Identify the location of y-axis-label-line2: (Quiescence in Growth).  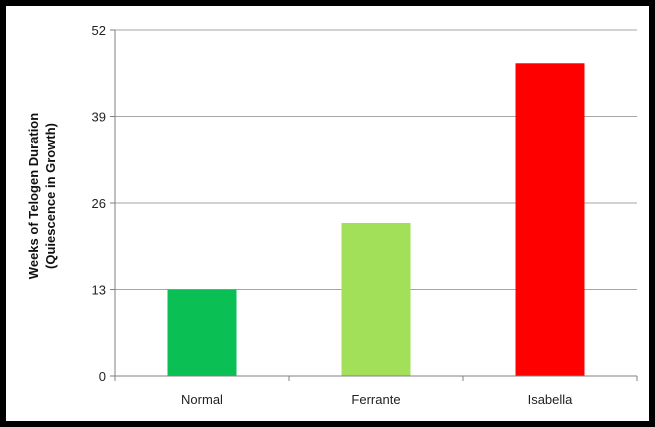
(50, 196).